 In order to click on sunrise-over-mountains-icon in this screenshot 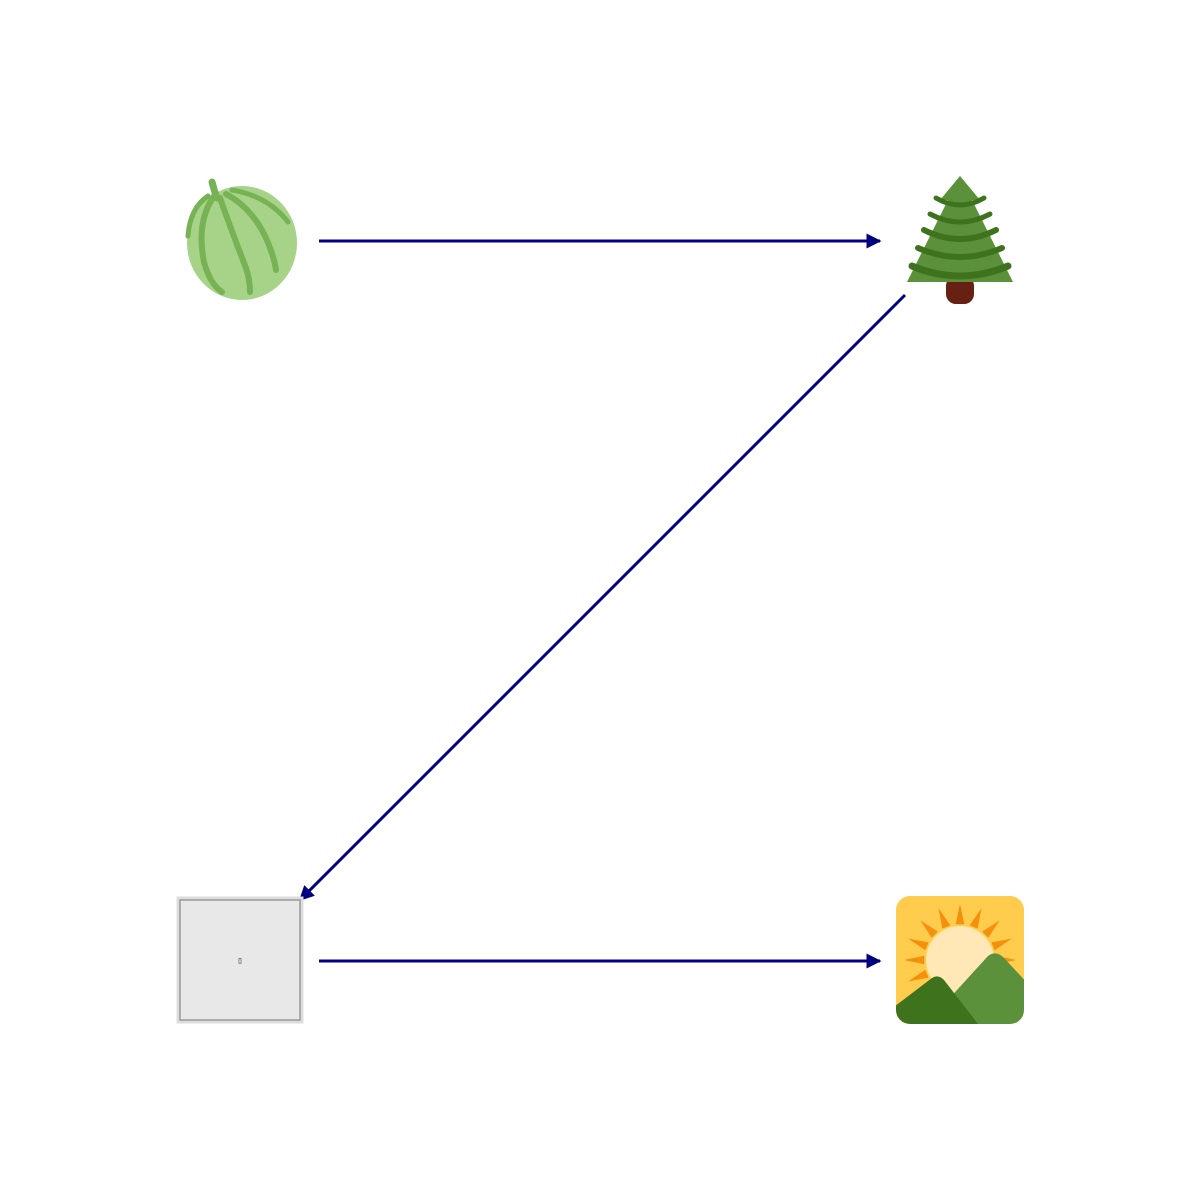, I will do `click(960, 960)`.